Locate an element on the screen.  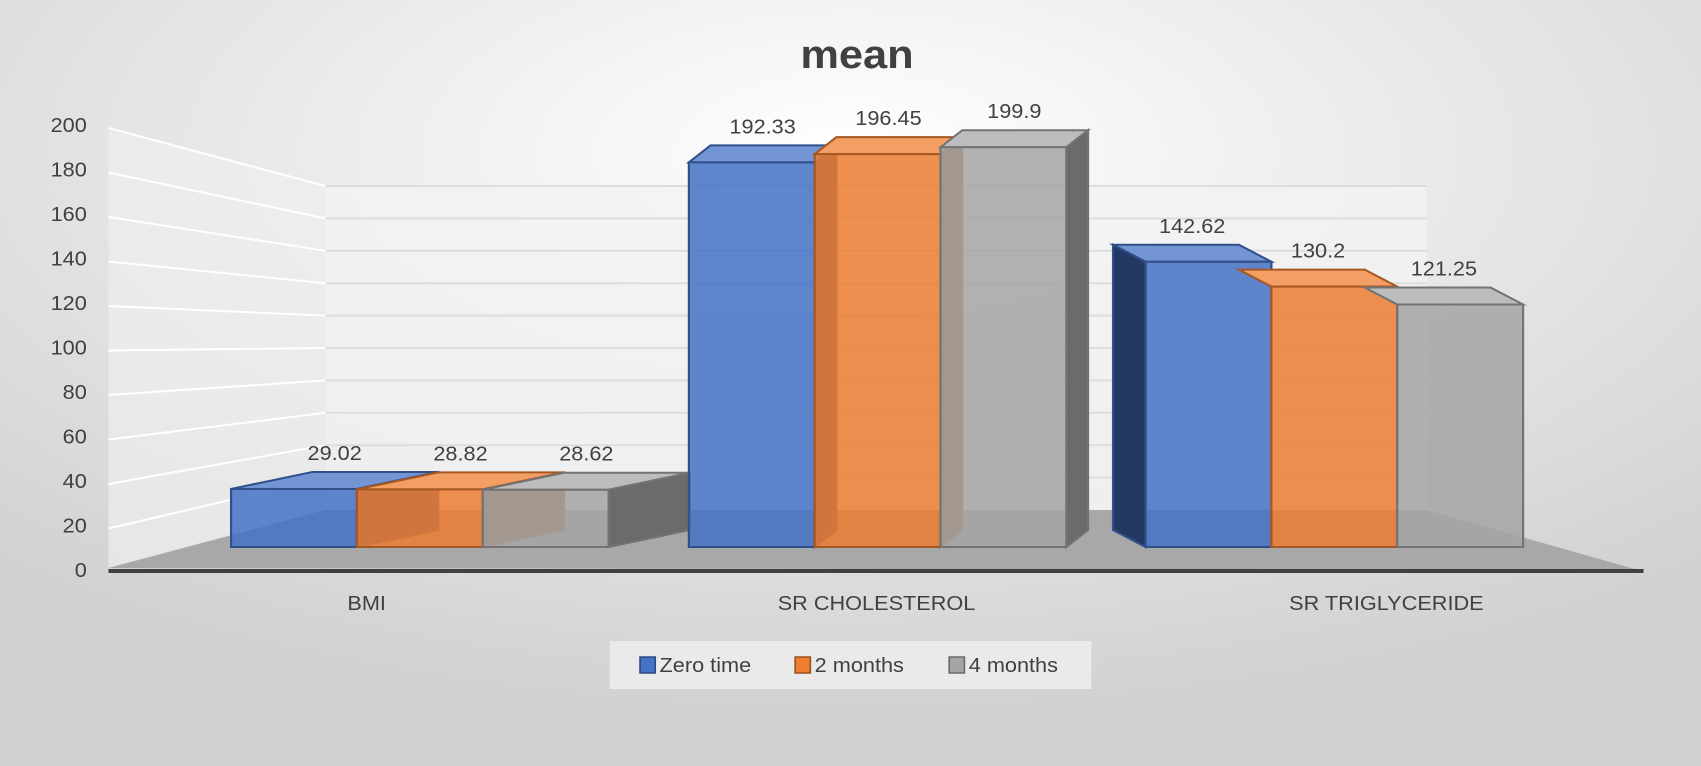
bar-zero-time-2: 142.62 is located at coordinates (1192, 382).